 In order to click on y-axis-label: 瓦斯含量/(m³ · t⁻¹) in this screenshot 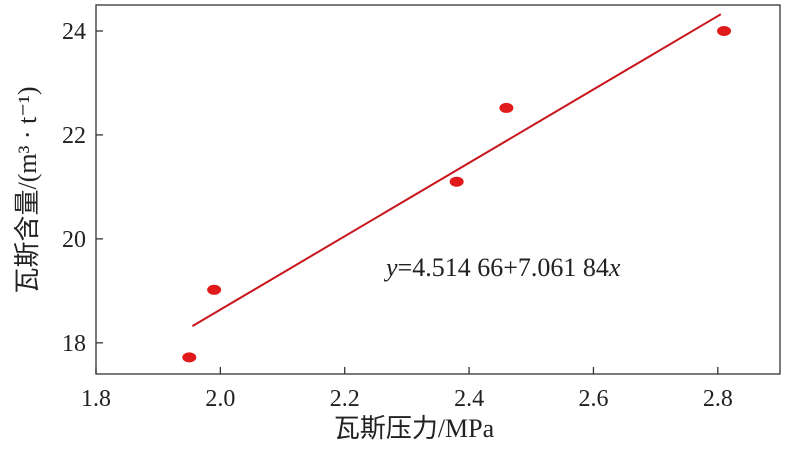, I will do `click(27, 190)`.